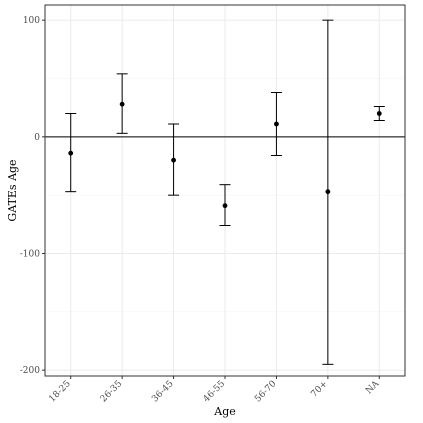  What do you see at coordinates (12, 190) in the screenshot?
I see `y-axis-title: GATEs Age` at bounding box center [12, 190].